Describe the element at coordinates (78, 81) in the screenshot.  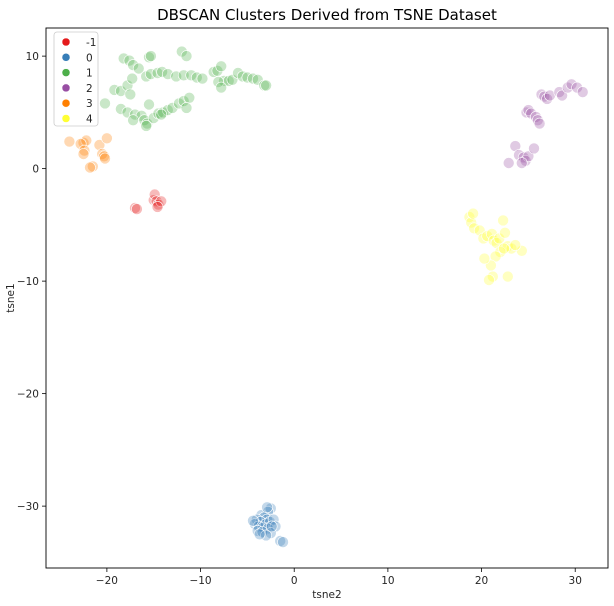
I see `legend-items: -1 0 1 2 3 4` at that location.